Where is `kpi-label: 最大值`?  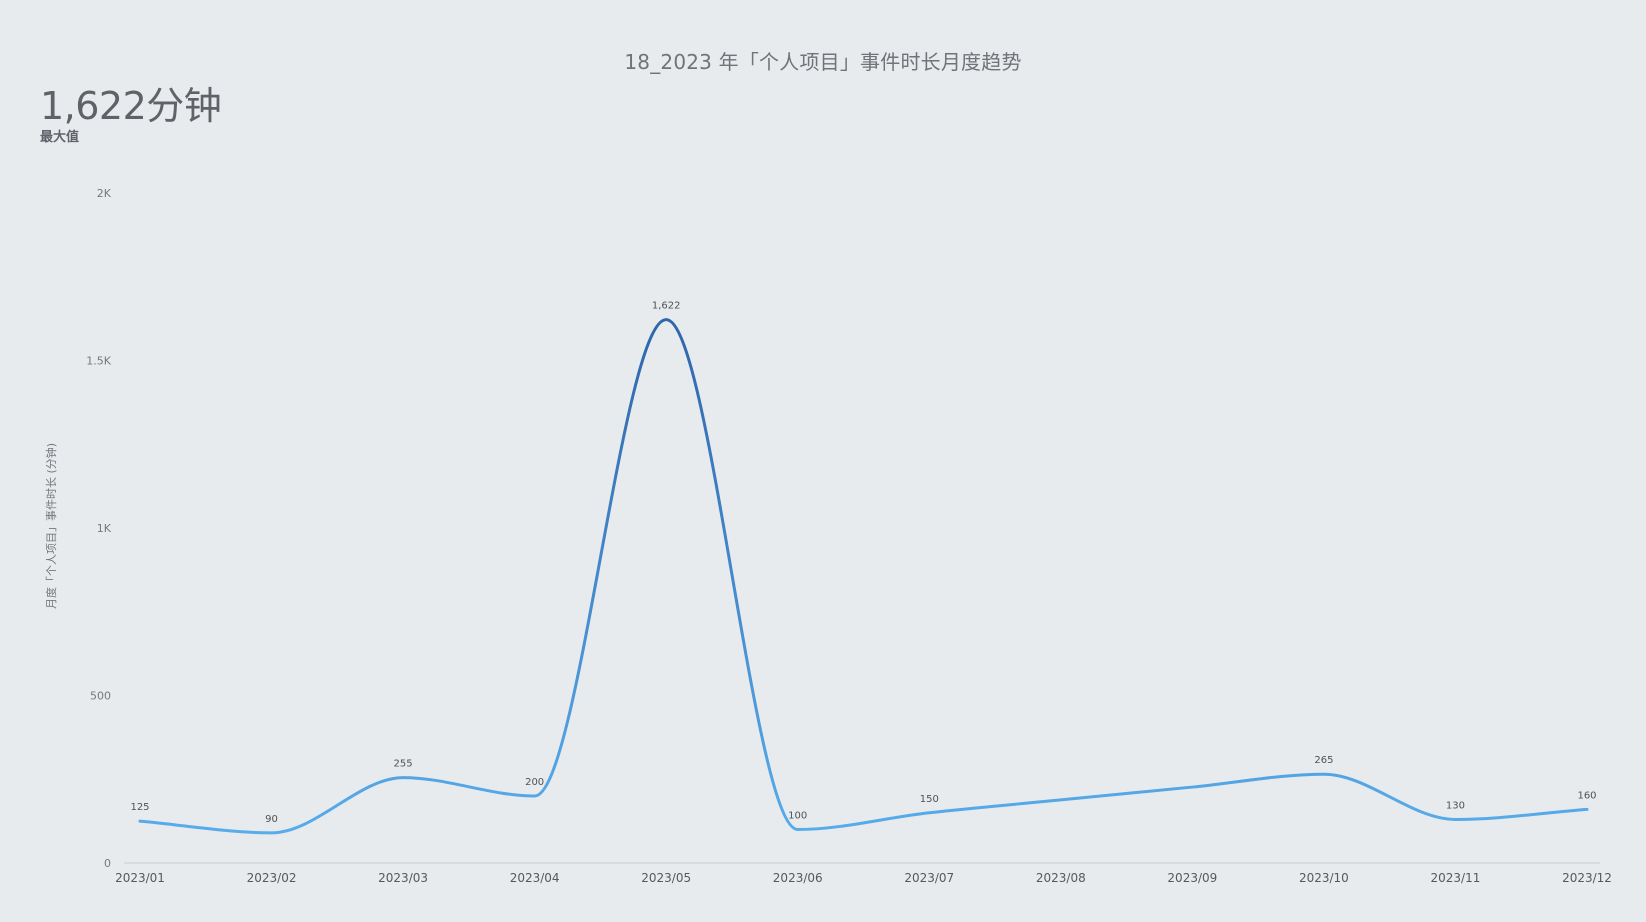 kpi-label: 最大值 is located at coordinates (60, 137).